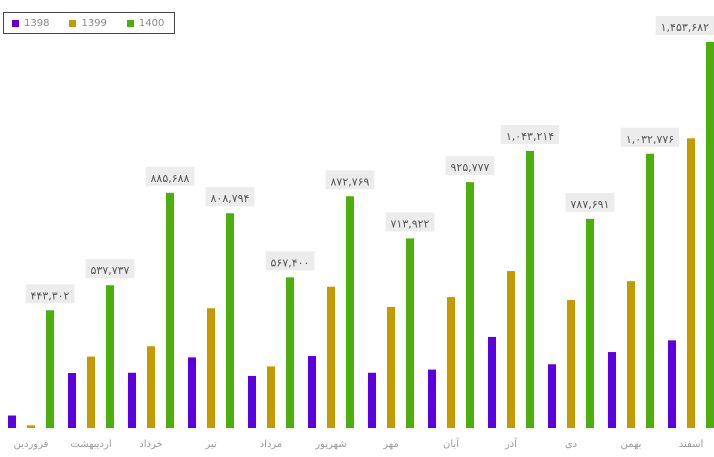 This screenshot has height=457, width=714. I want to click on data-label-9: ۱,۰۴۳,۲۱۴, so click(530, 136).